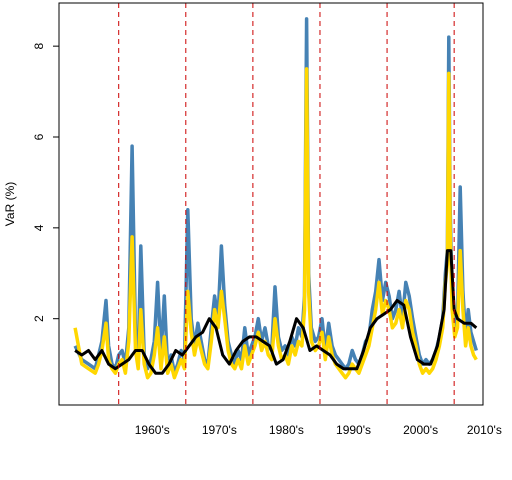 Image resolution: width=512 pixels, height=480 pixels. What do you see at coordinates (420, 430) in the screenshot?
I see `decade-label-5: 2000's` at bounding box center [420, 430].